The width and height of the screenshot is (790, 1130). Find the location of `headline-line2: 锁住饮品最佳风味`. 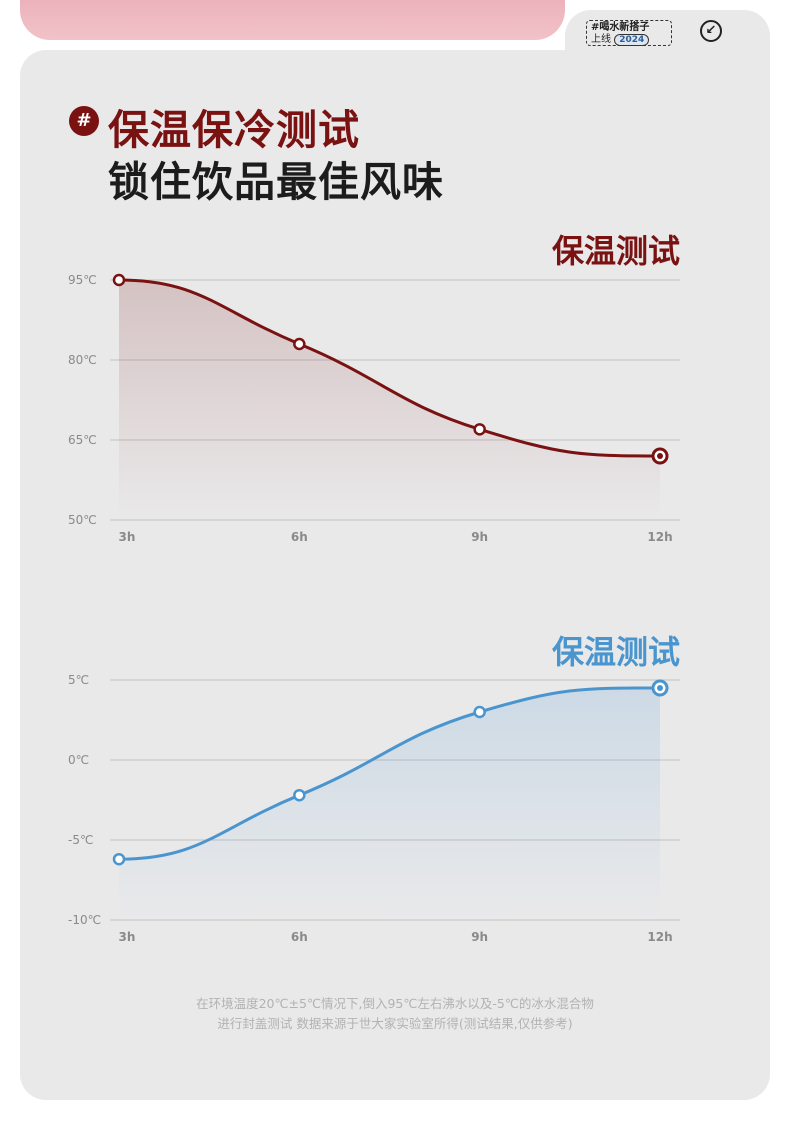

headline-line2: 锁住饮品最佳风味 is located at coordinates (276, 182).